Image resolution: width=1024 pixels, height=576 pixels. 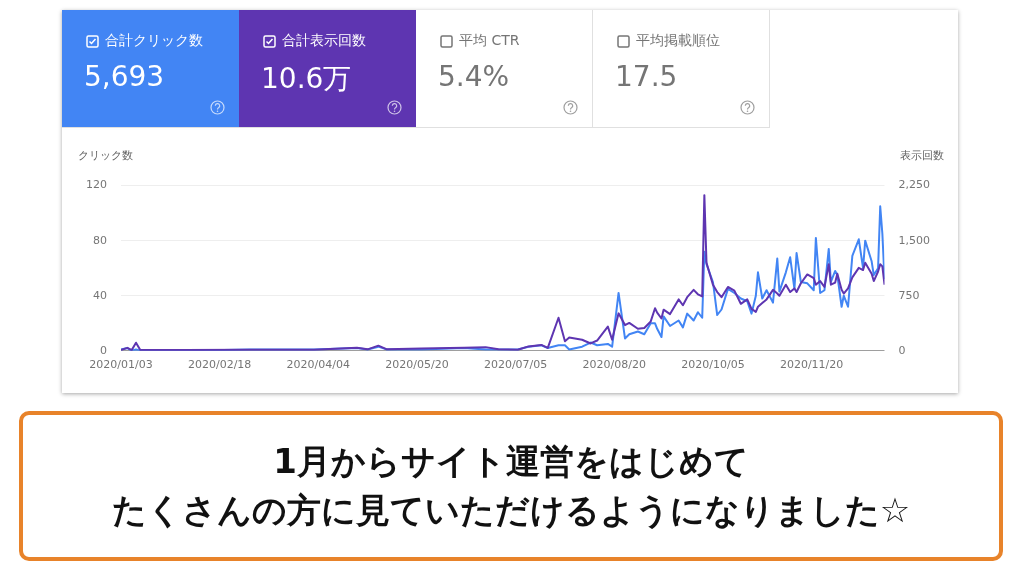 I want to click on x-tick-label: 2020/01/03, so click(x=121, y=365).